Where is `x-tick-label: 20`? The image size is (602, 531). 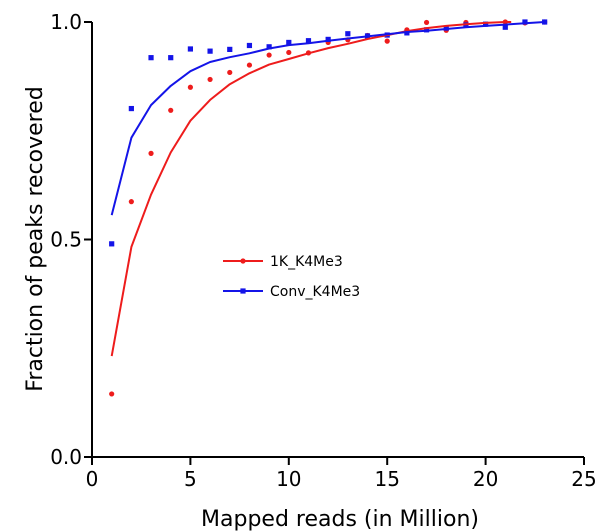
x-tick-label: 20 is located at coordinates (485, 479).